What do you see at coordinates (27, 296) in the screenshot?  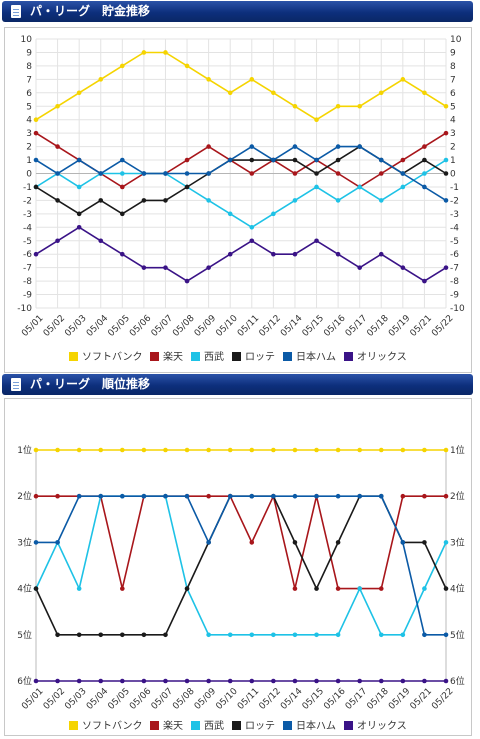 I see `y-tick-label-left: -9` at bounding box center [27, 296].